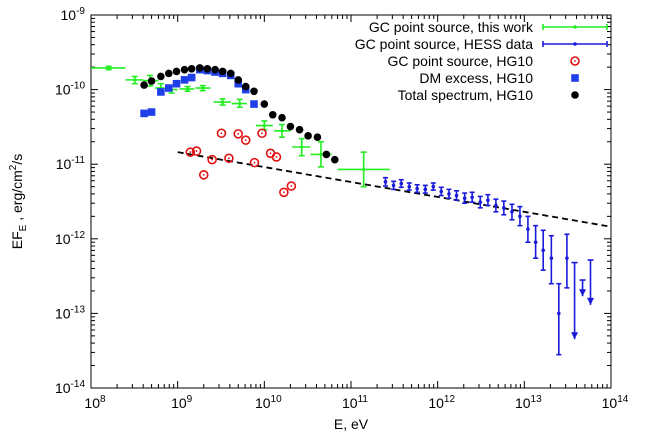 The height and width of the screenshot is (439, 648). I want to click on legend-symbol-point, so click(575, 27).